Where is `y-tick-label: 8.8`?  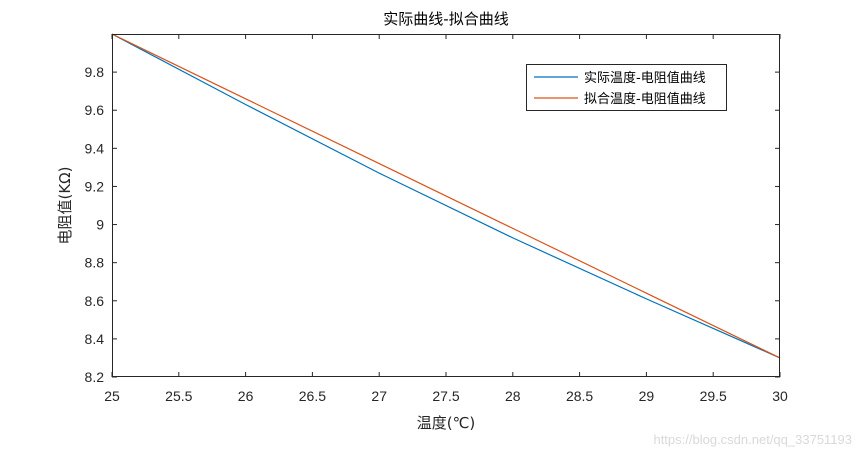 y-tick-label: 8.8 is located at coordinates (95, 263).